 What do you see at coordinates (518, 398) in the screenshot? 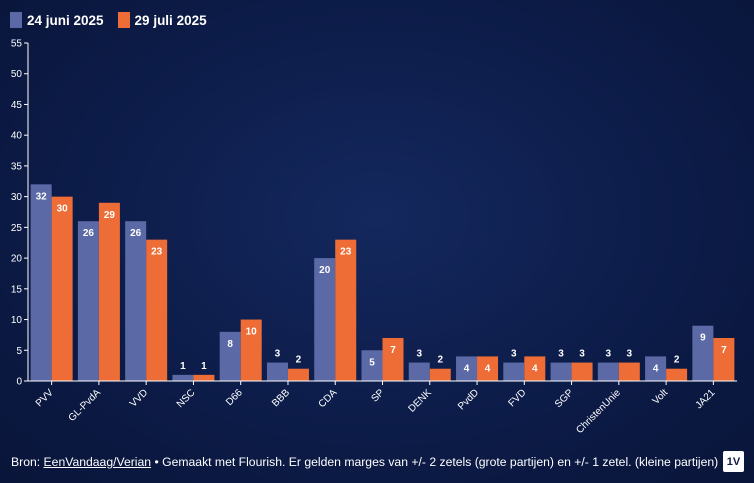
I see `x-tick-label: FVD` at bounding box center [518, 398].